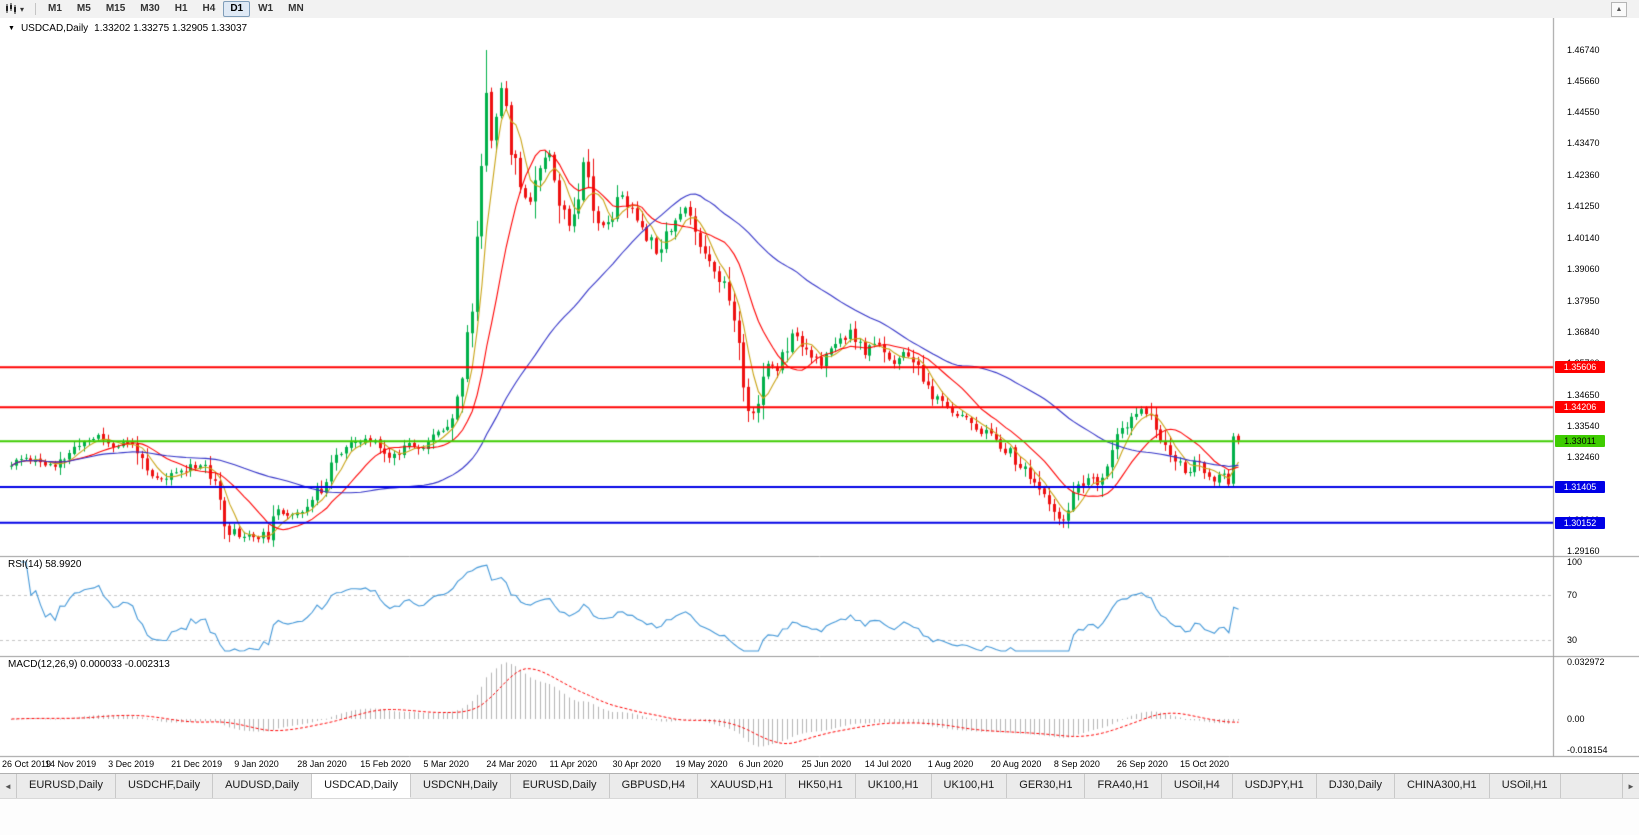 This screenshot has height=835, width=1639. What do you see at coordinates (888, 764) in the screenshot?
I see `time-axis-label: 14 Jul 2020` at bounding box center [888, 764].